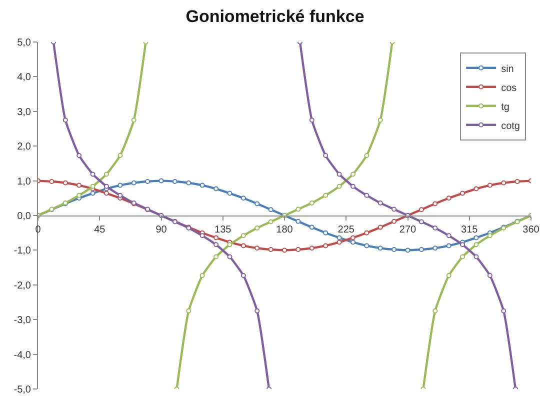  What do you see at coordinates (505, 107) in the screenshot?
I see `legend-label: tg` at bounding box center [505, 107].